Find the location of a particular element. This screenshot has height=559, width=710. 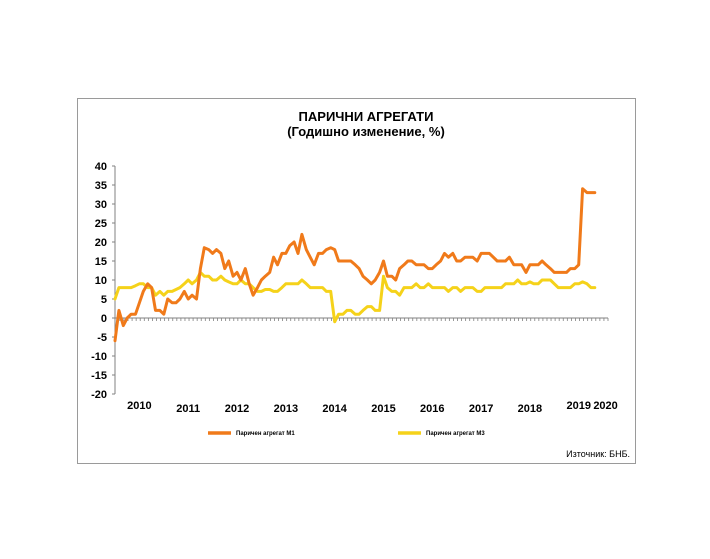

x-tick-label: 2014 is located at coordinates (334, 409).